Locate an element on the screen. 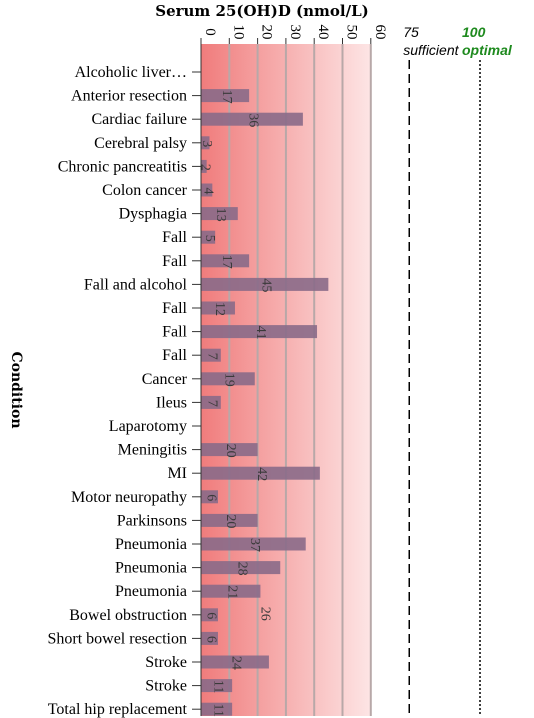 The height and width of the screenshot is (718, 534). category-label: Ileus is located at coordinates (171, 402).